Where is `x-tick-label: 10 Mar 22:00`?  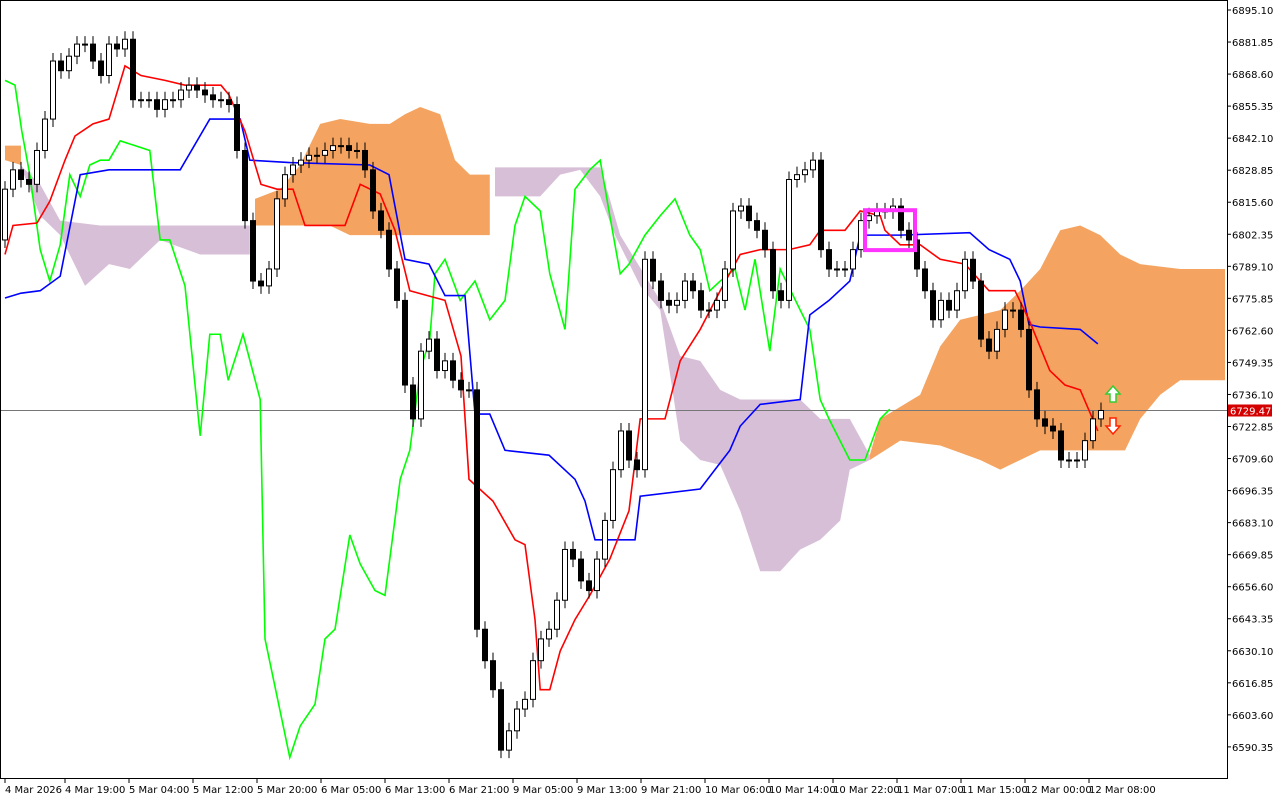 x-tick-label: 10 Mar 22:00 is located at coordinates (866, 790).